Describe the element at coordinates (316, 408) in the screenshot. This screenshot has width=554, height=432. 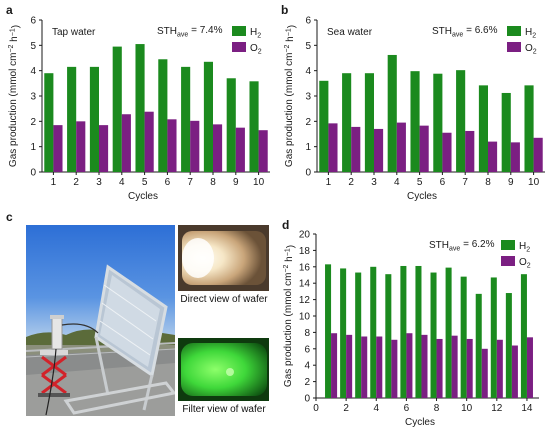
I see `x-tick-label: 0` at that location.